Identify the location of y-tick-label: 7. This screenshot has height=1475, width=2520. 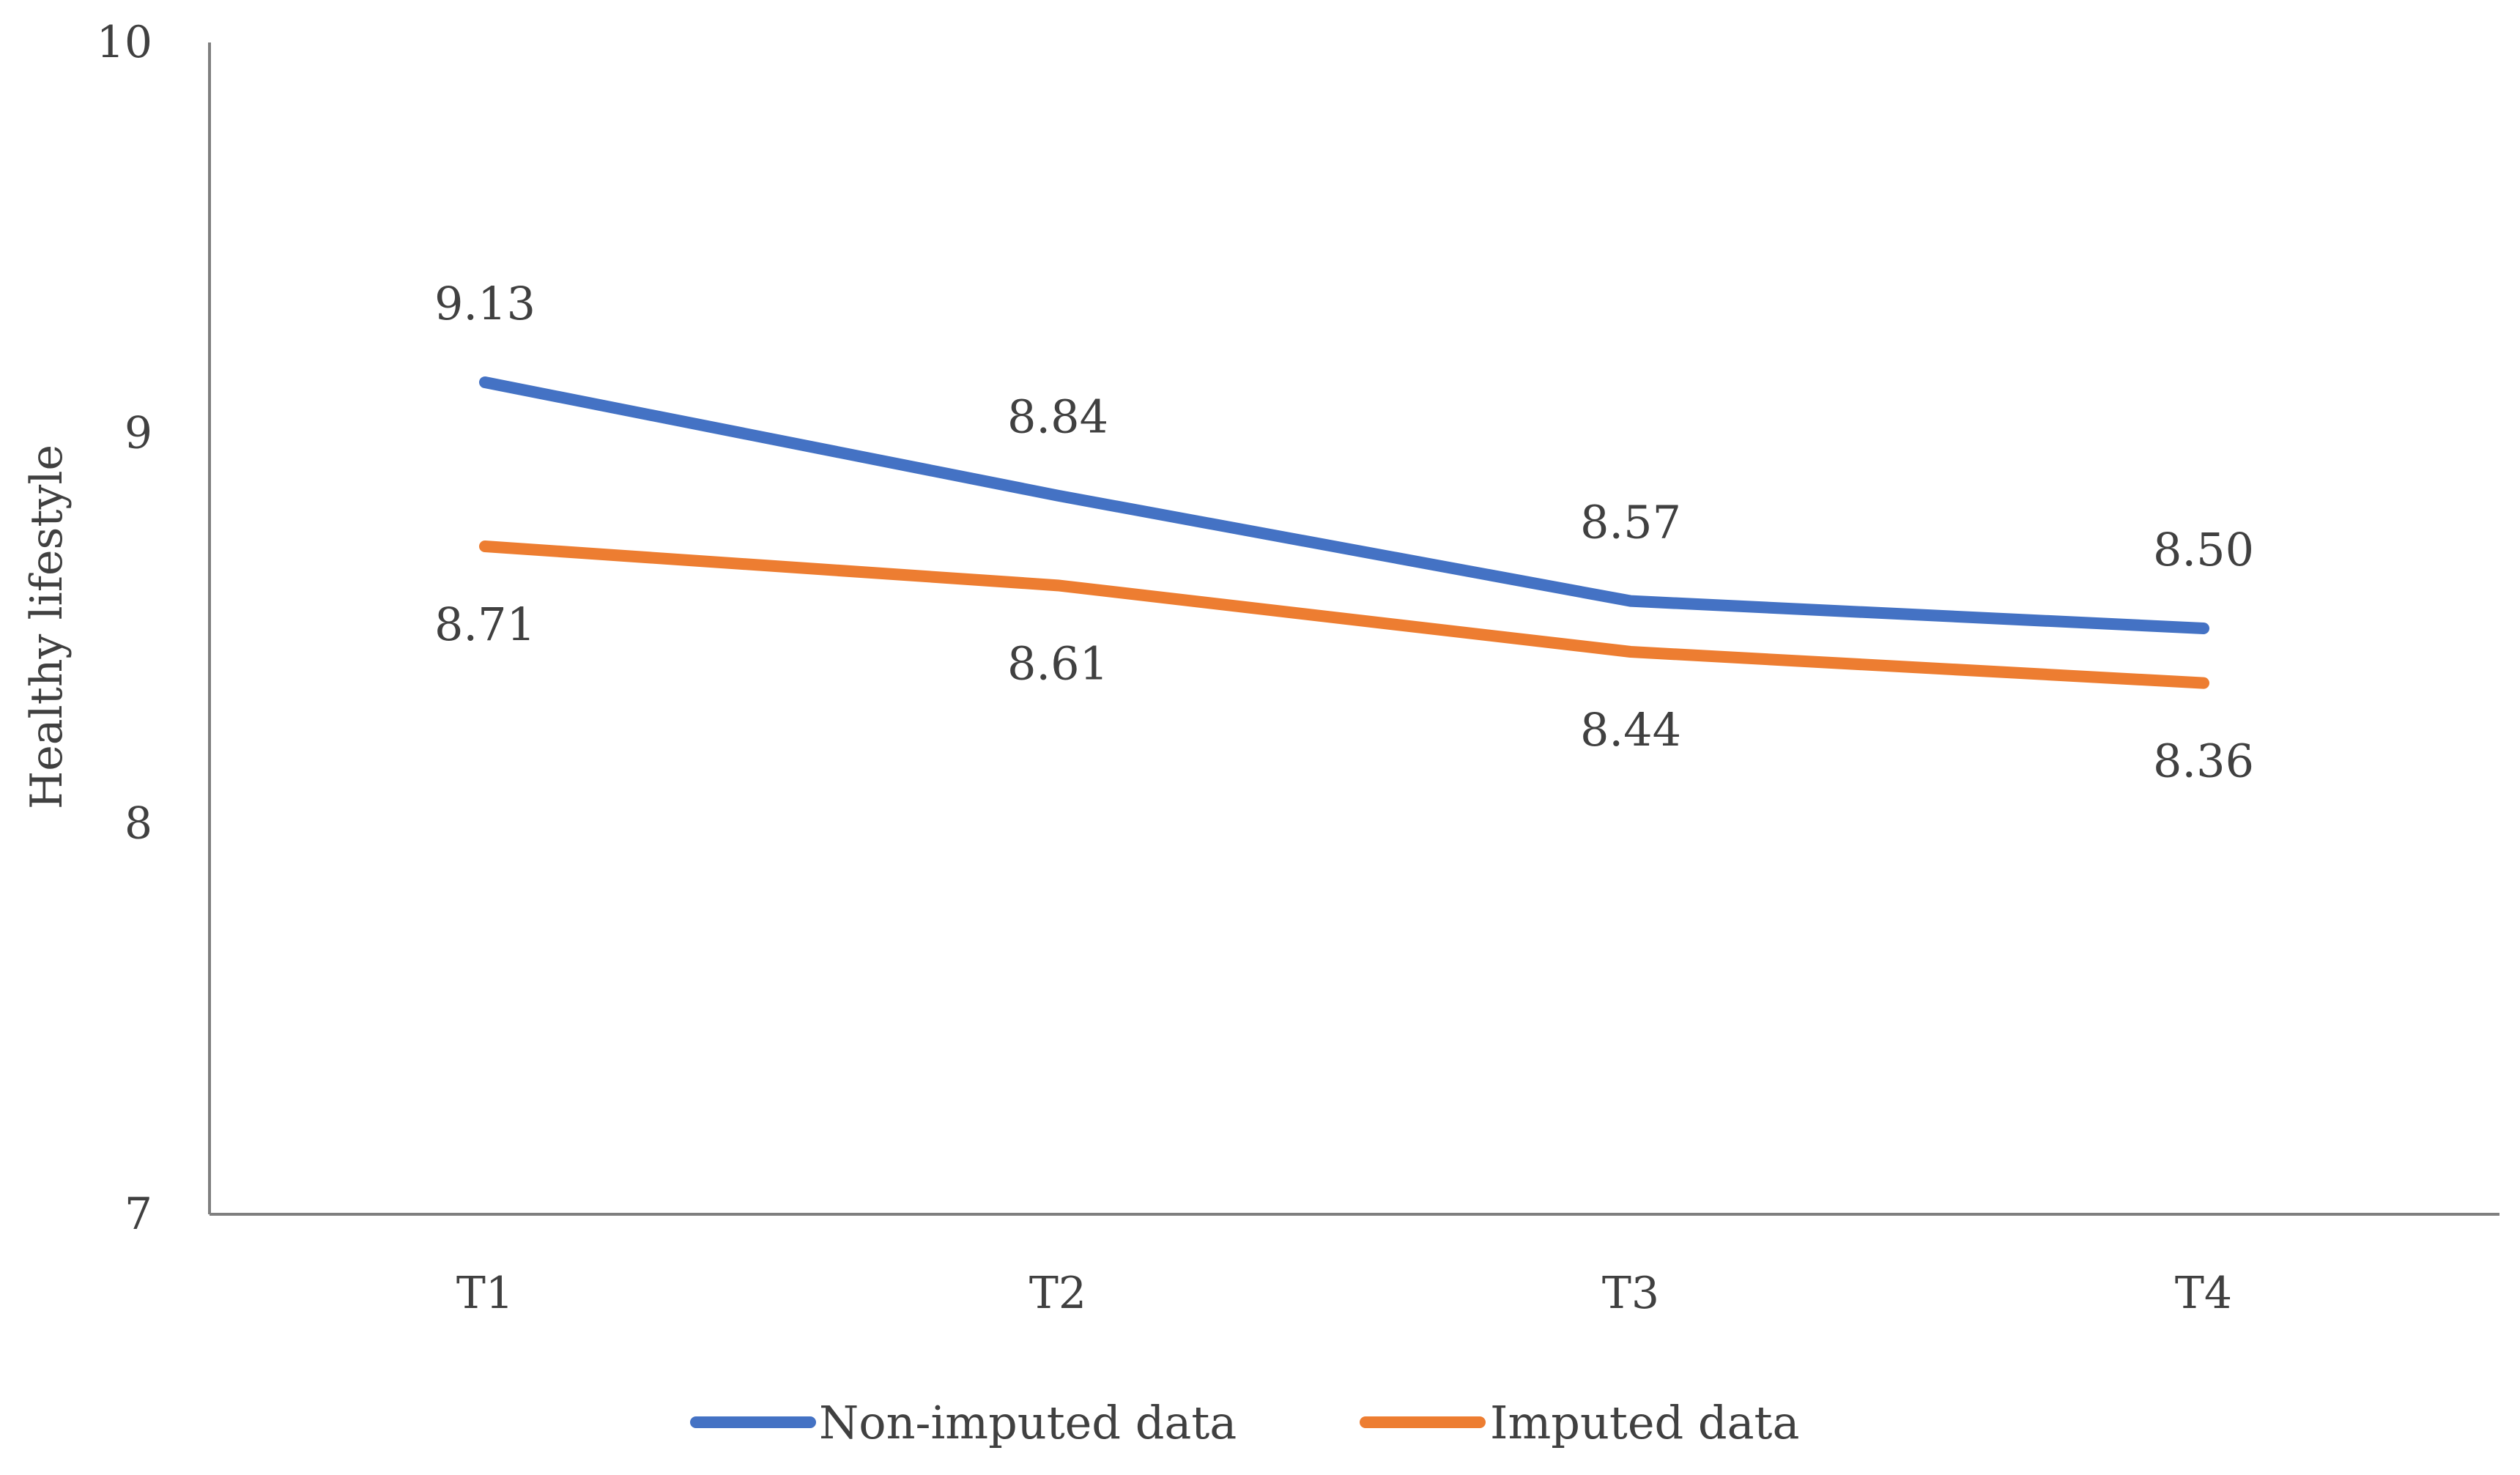
(138, 1214).